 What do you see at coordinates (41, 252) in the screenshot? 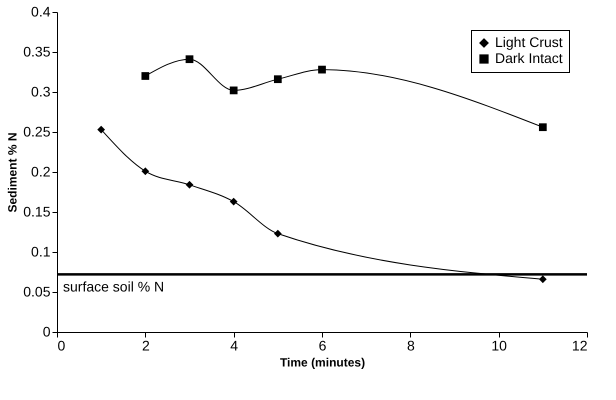
I see `y-tick-label: 0.1` at bounding box center [41, 252].